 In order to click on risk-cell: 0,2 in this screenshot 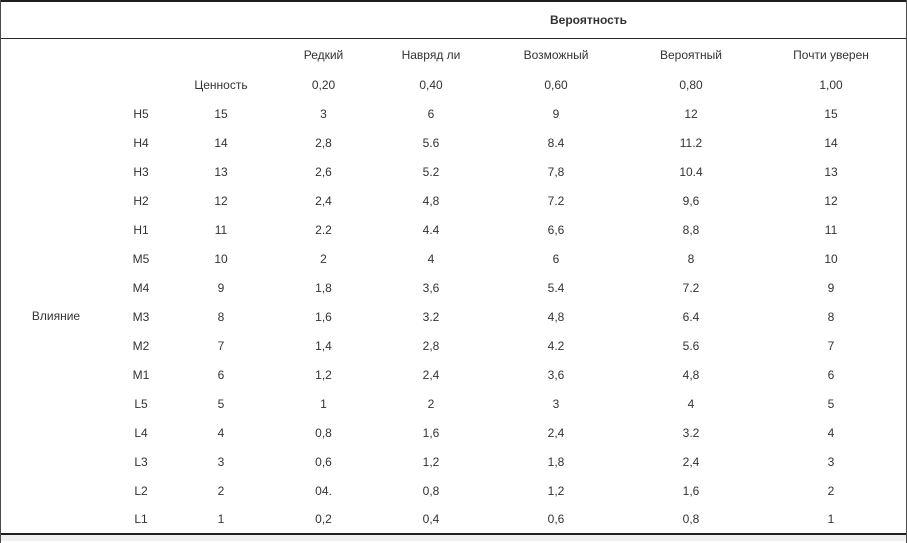, I will do `click(323, 519)`.